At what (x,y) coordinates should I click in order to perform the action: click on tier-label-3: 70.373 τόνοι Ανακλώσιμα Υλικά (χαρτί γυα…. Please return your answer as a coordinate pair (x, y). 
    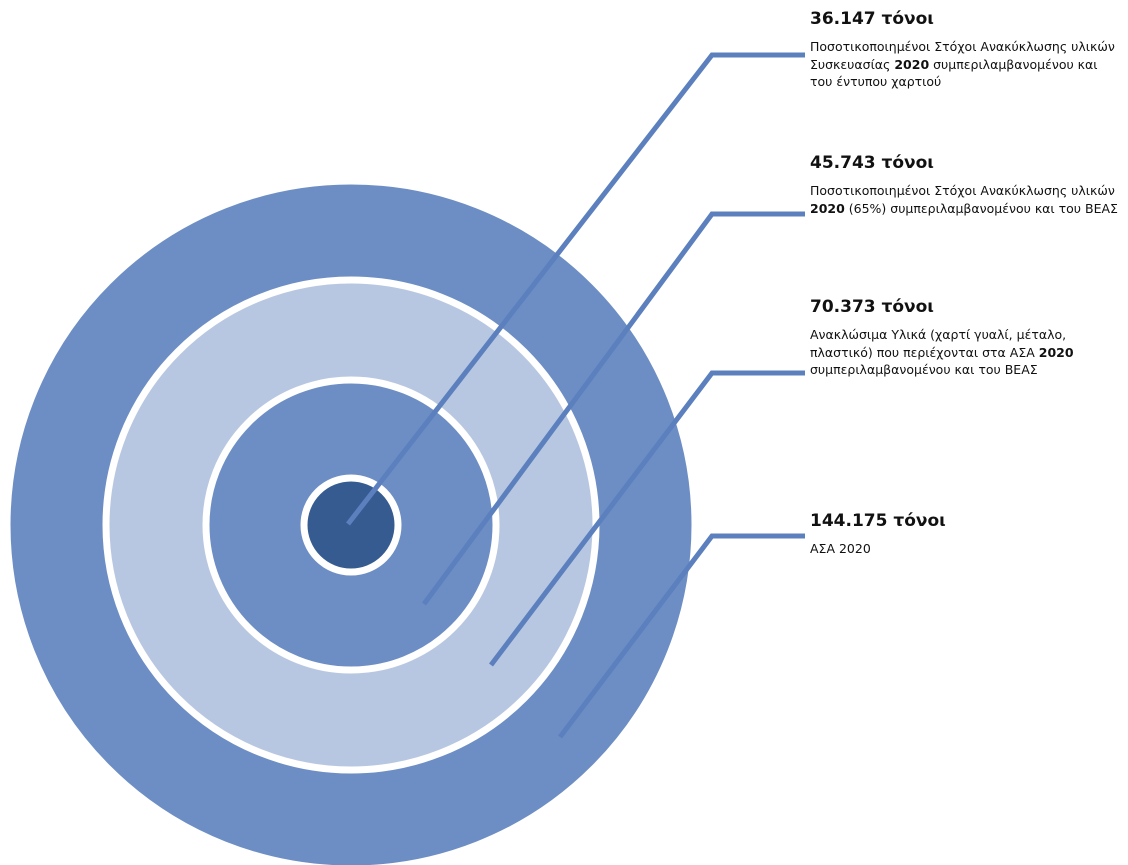
    Looking at the image, I should click on (966, 337).